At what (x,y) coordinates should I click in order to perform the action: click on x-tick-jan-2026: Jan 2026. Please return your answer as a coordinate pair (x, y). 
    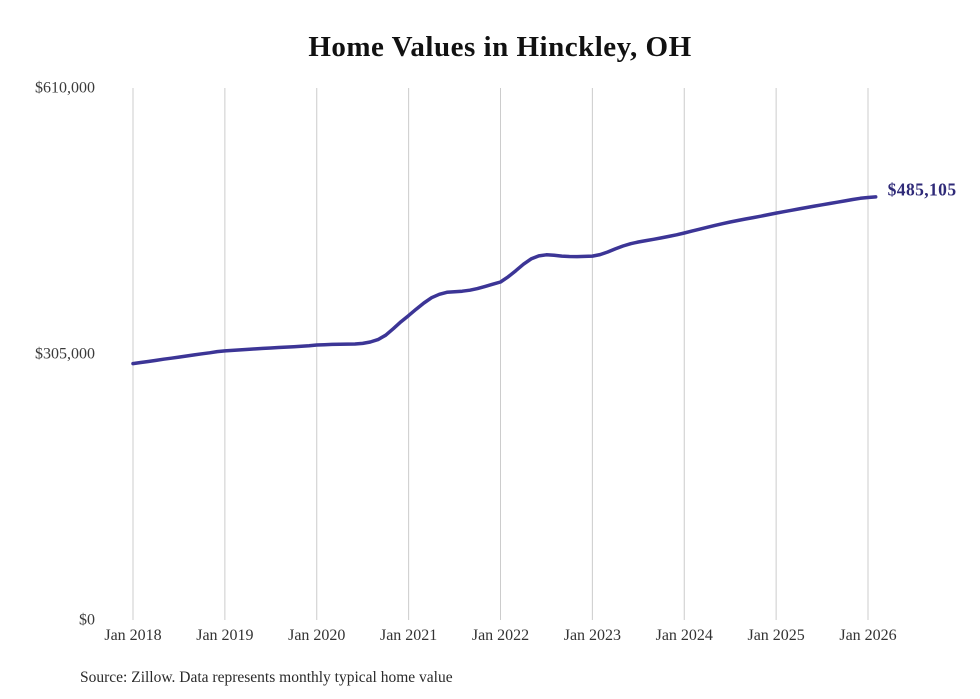
    Looking at the image, I should click on (868, 635).